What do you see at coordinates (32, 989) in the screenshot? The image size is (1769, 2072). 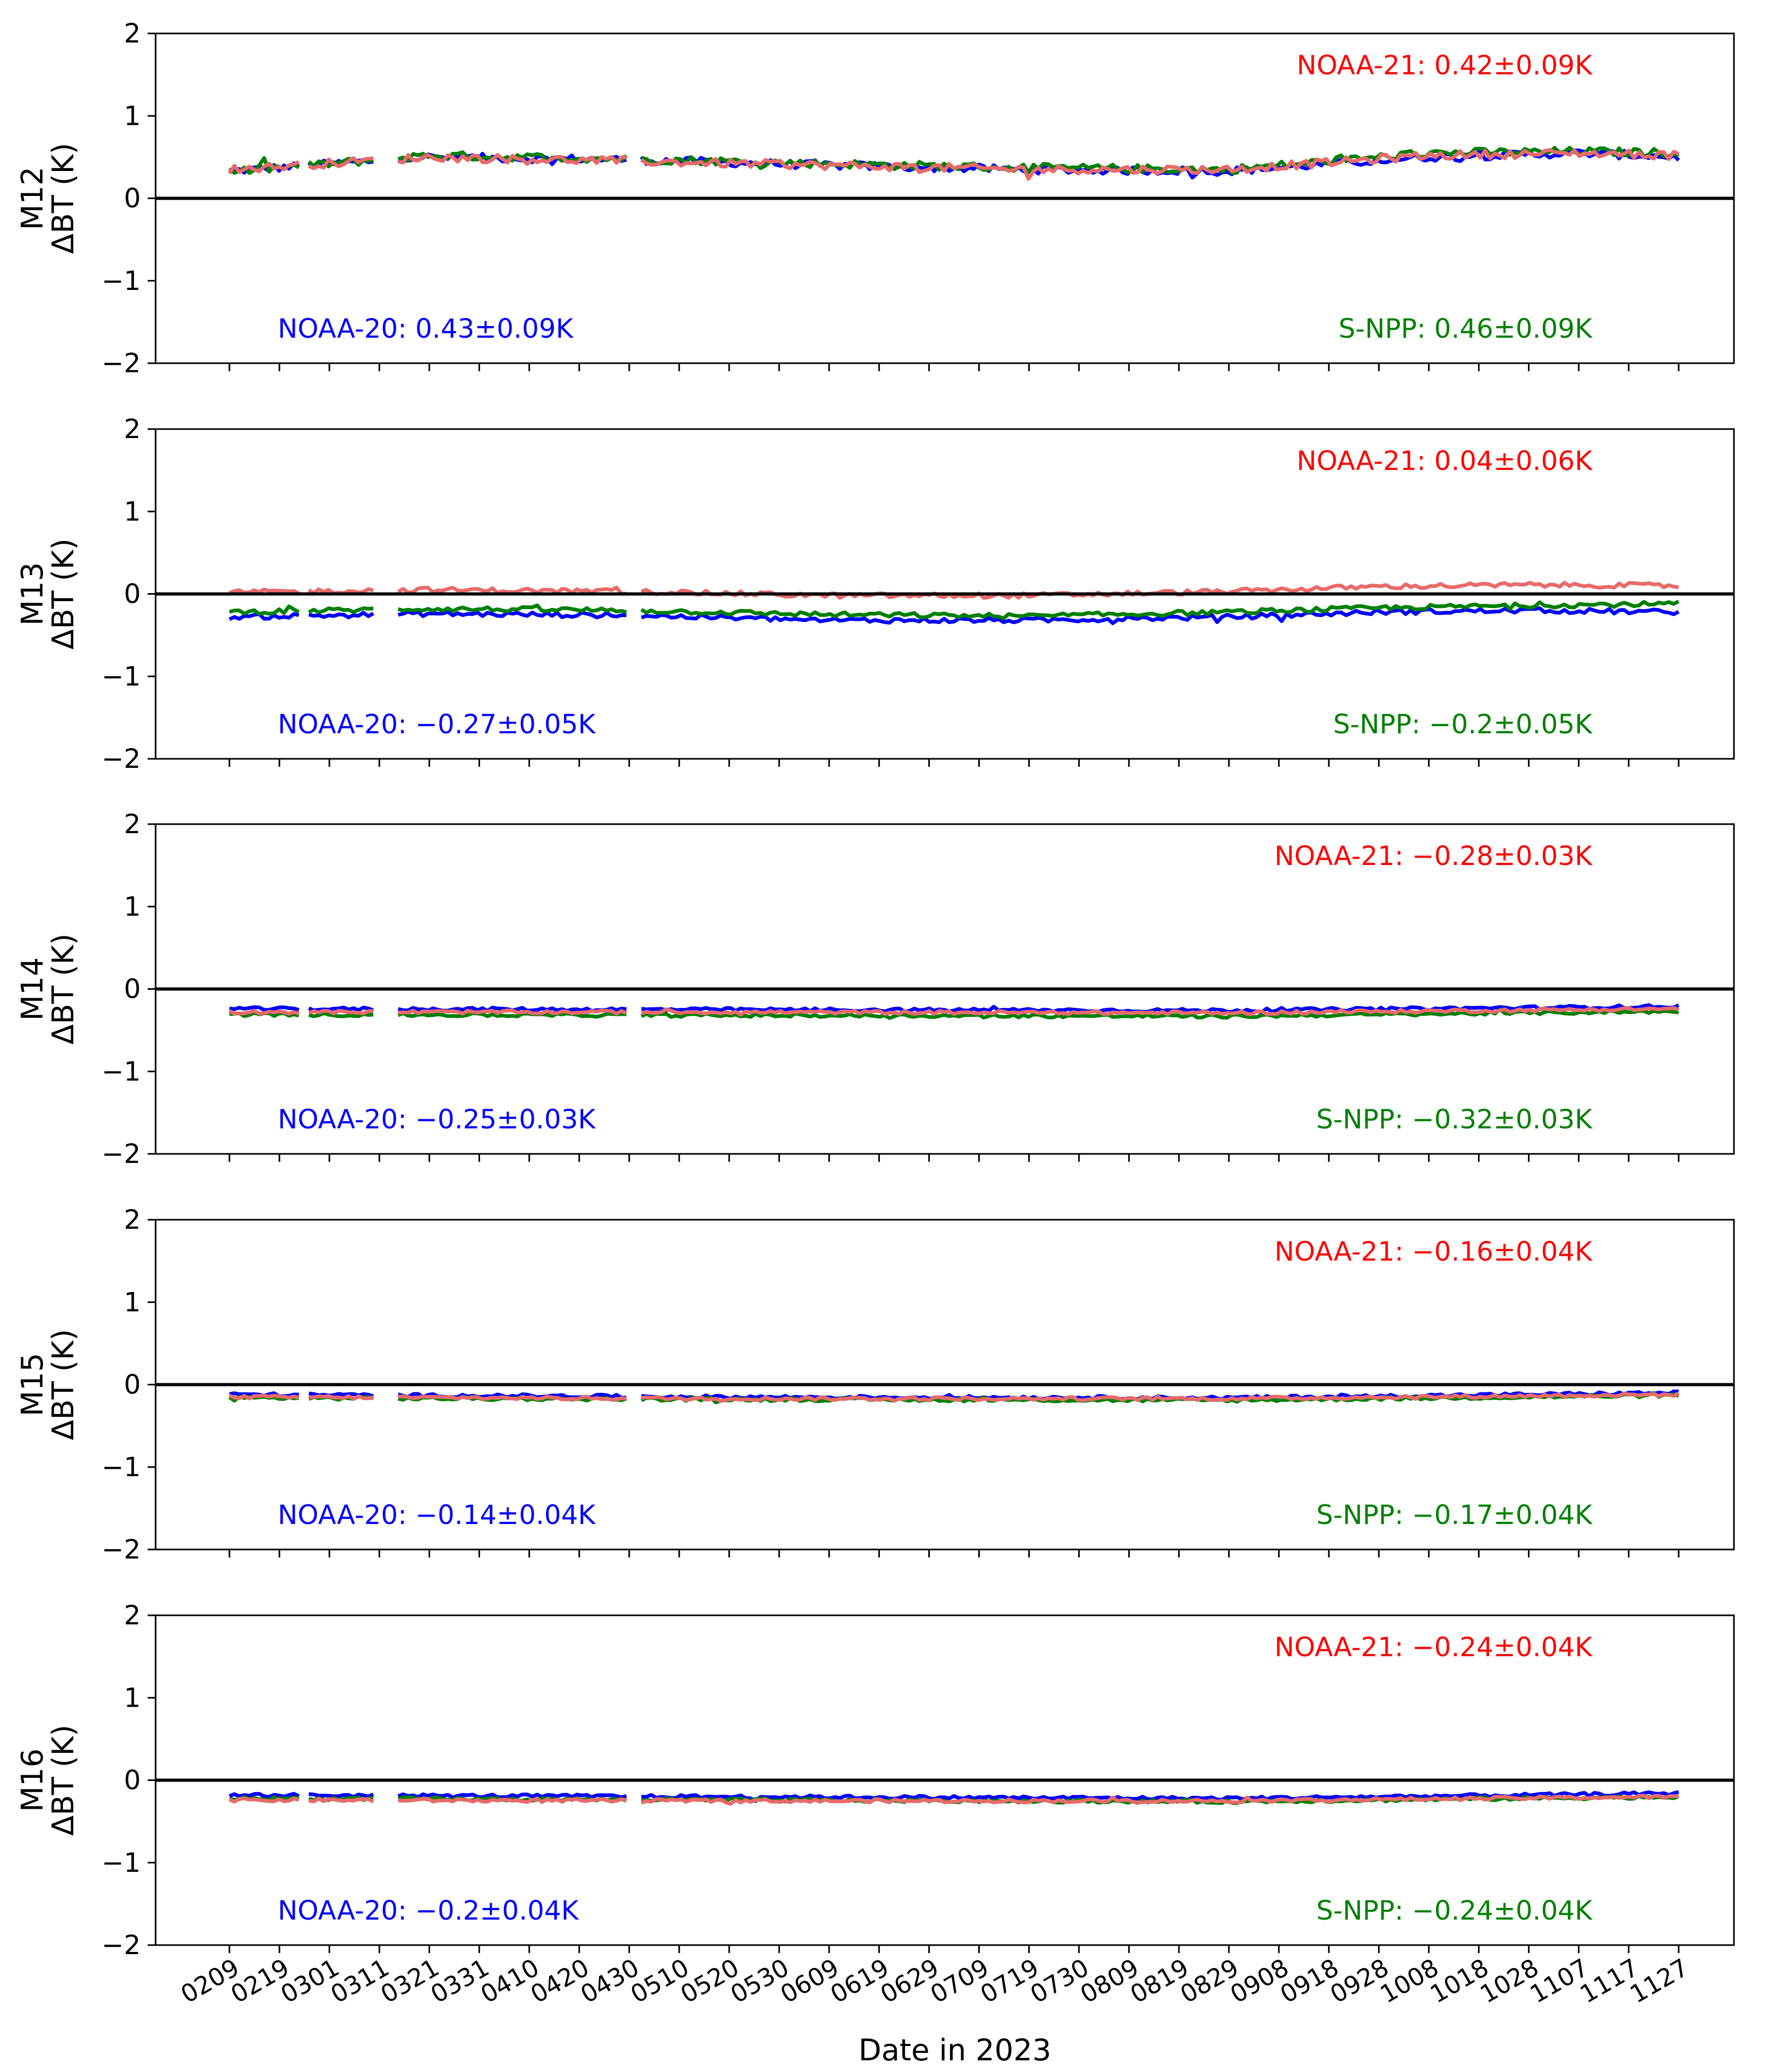 I see `band-label: M14` at bounding box center [32, 989].